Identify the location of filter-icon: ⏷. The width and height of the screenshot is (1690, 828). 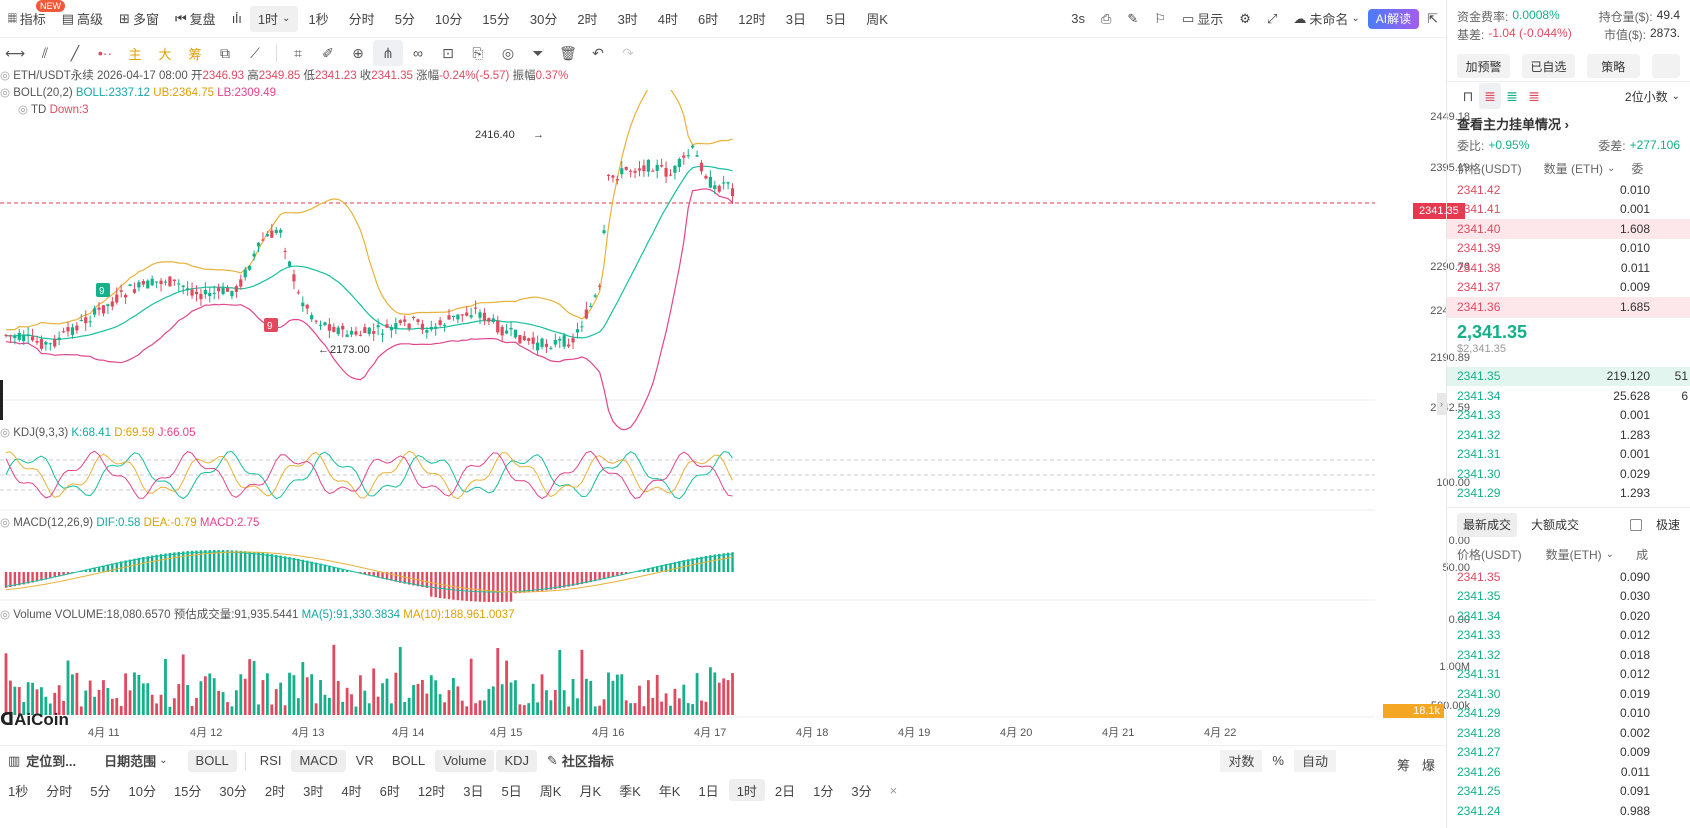
(538, 52).